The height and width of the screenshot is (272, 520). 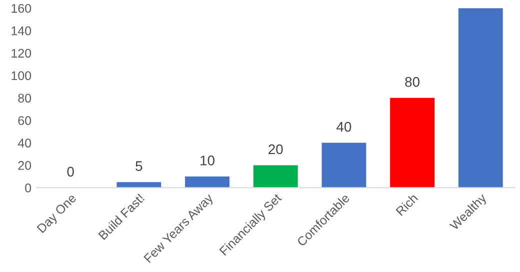 I want to click on data-label: 0, so click(x=70, y=171).